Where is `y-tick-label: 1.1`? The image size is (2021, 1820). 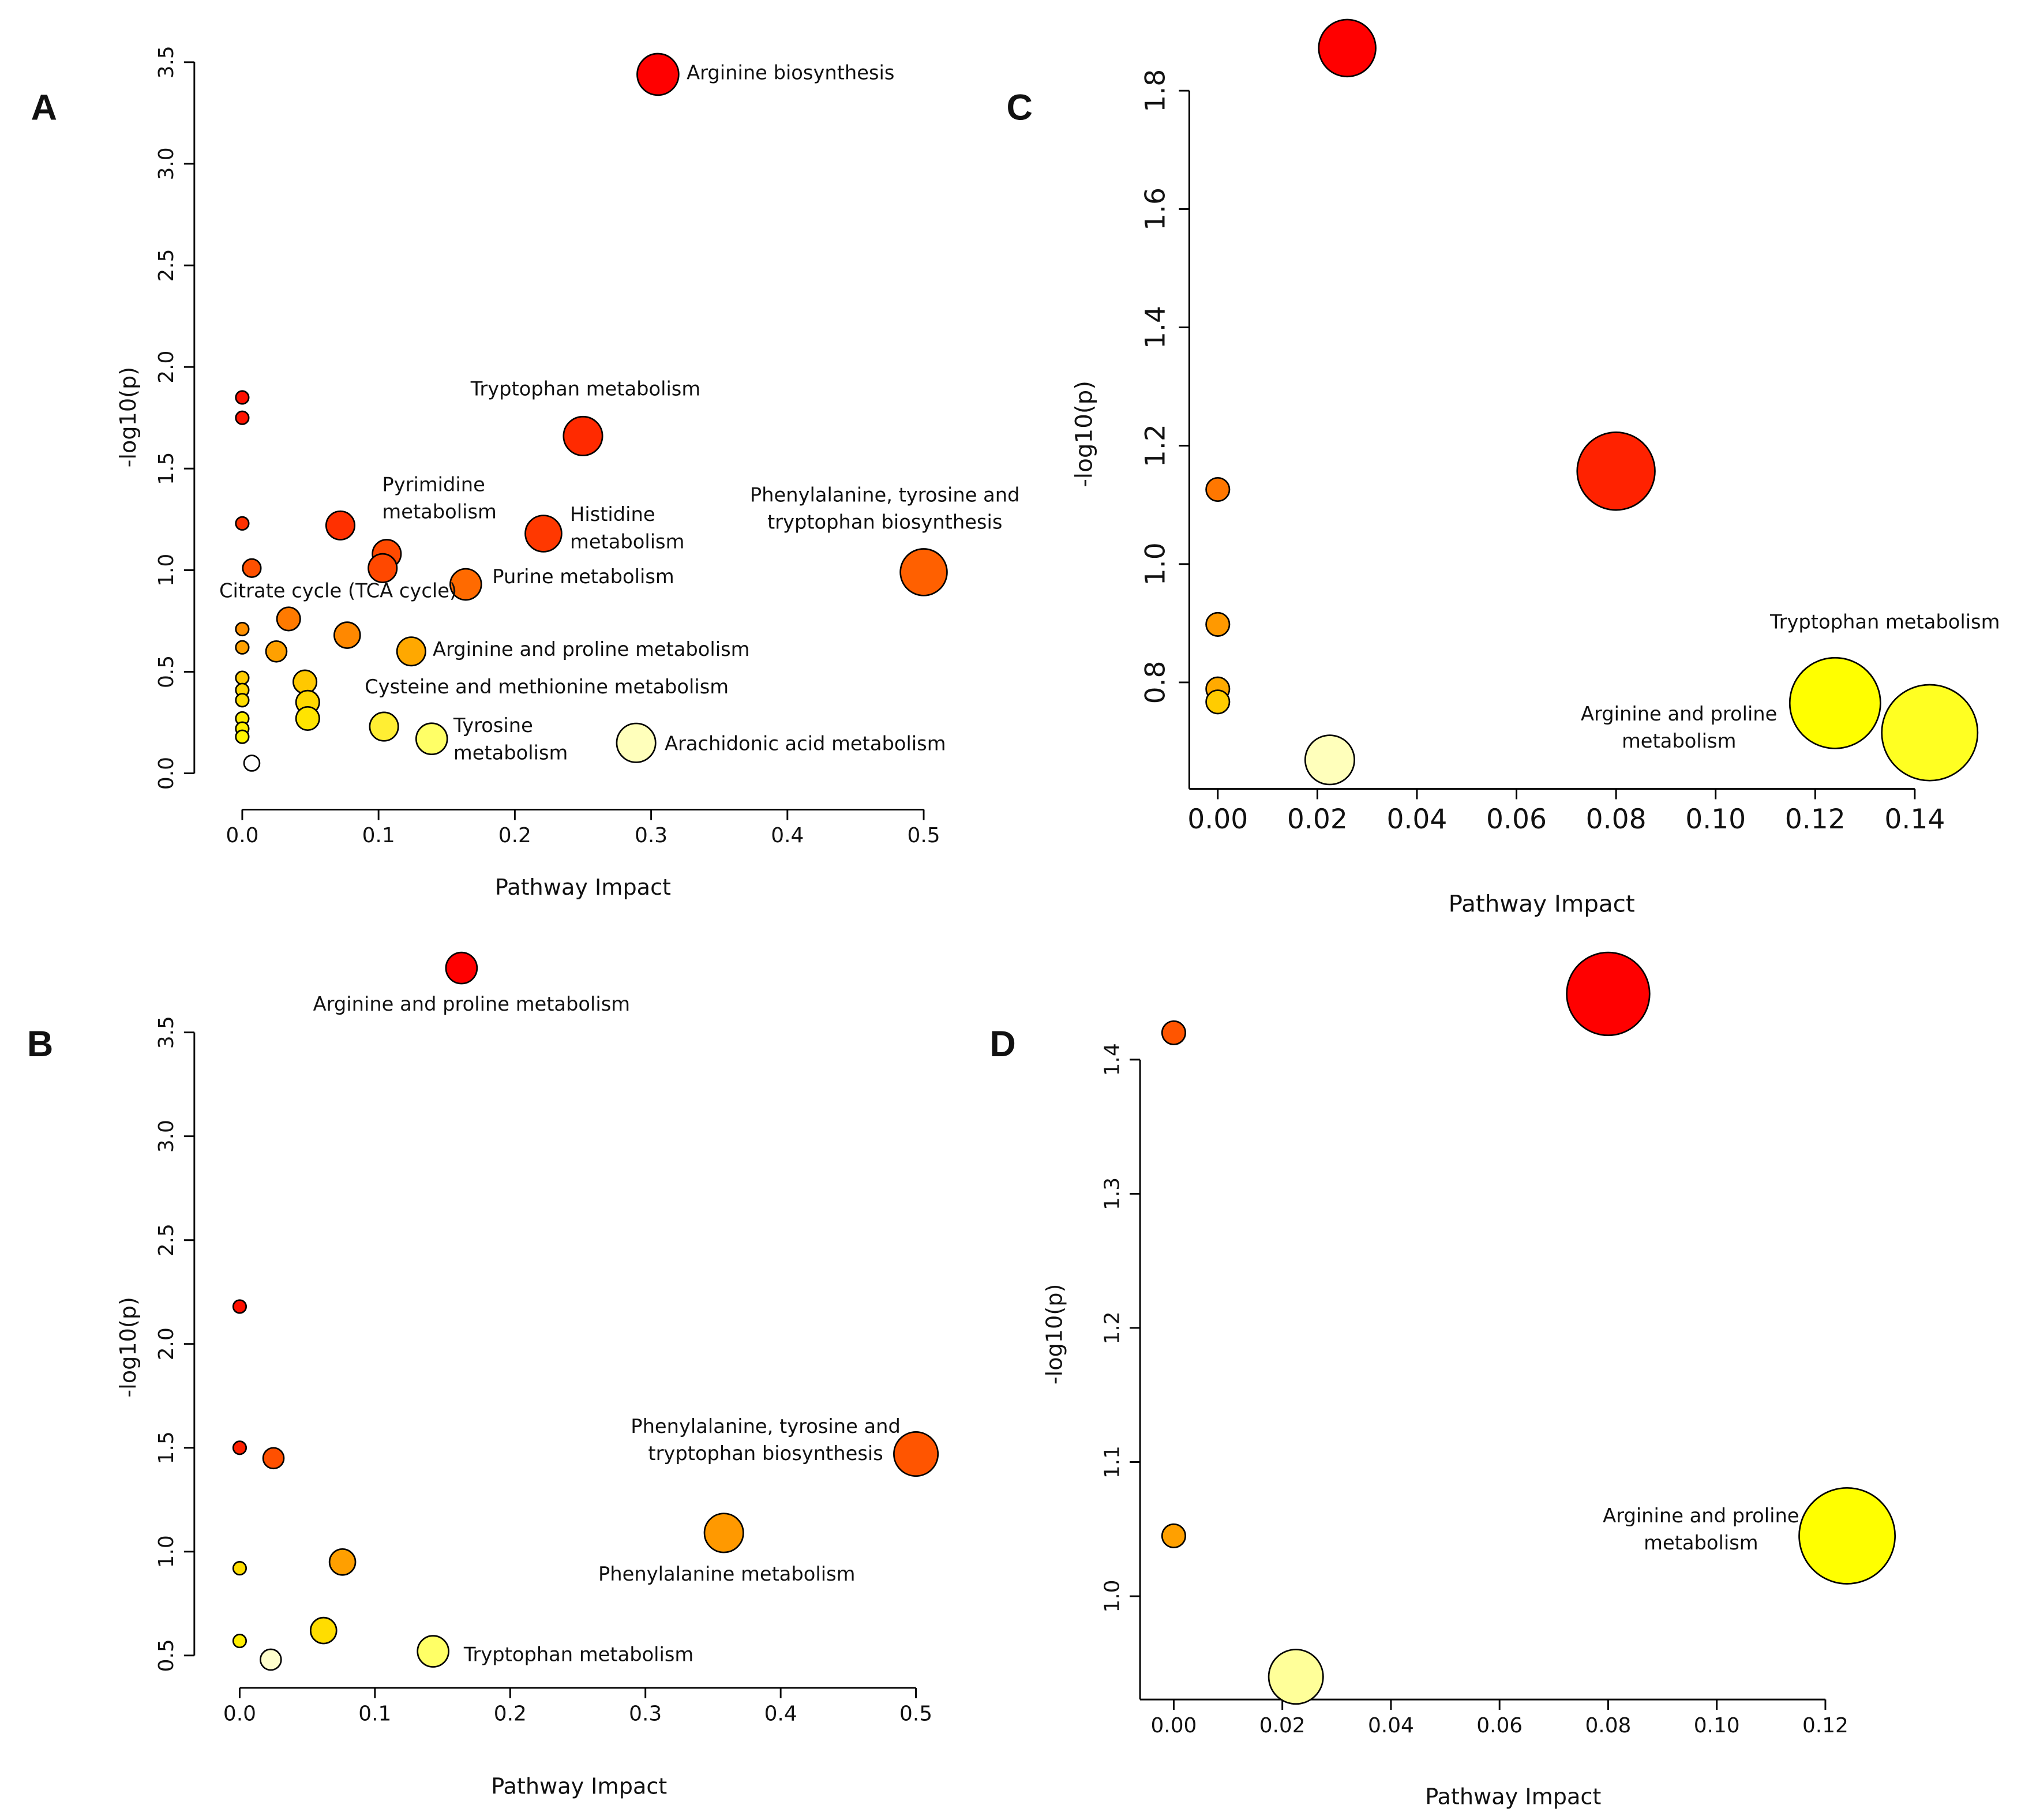
y-tick-label: 1.1 is located at coordinates (1112, 1462).